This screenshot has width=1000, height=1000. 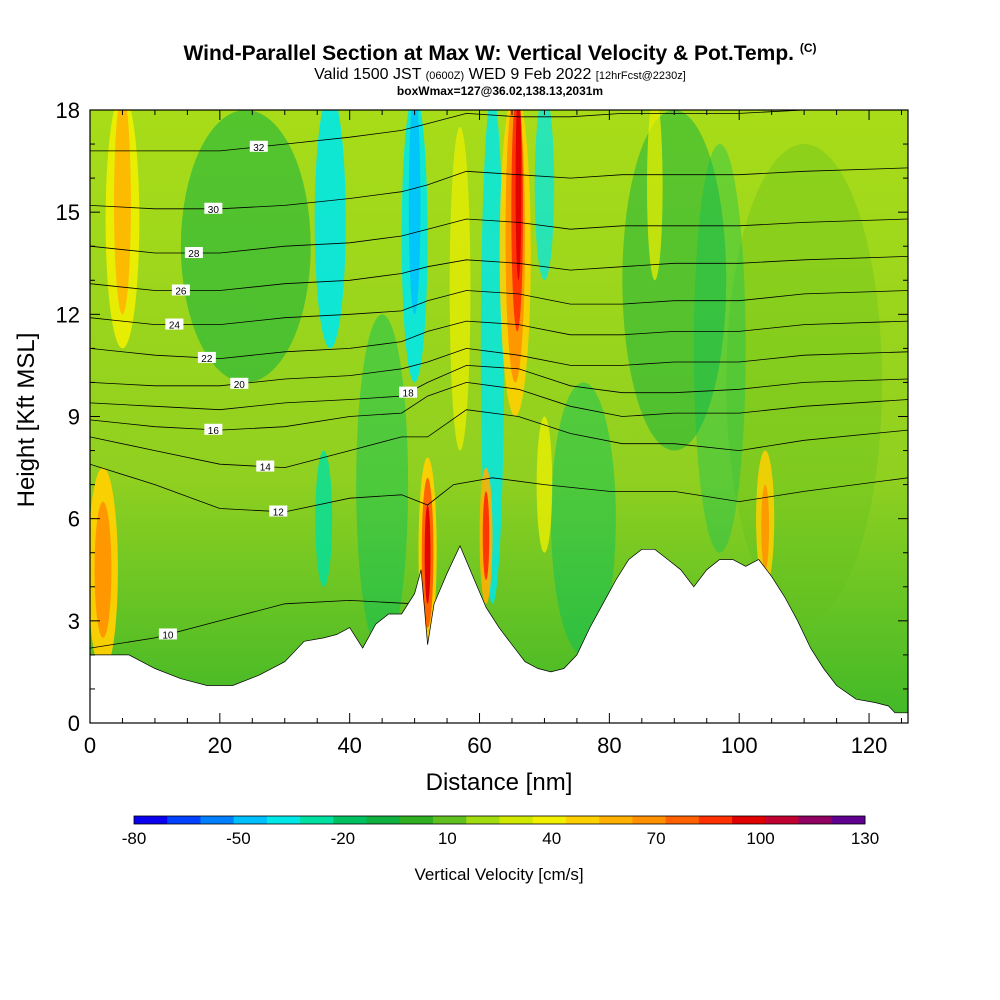 I want to click on contour-label: 26, so click(x=181, y=291).